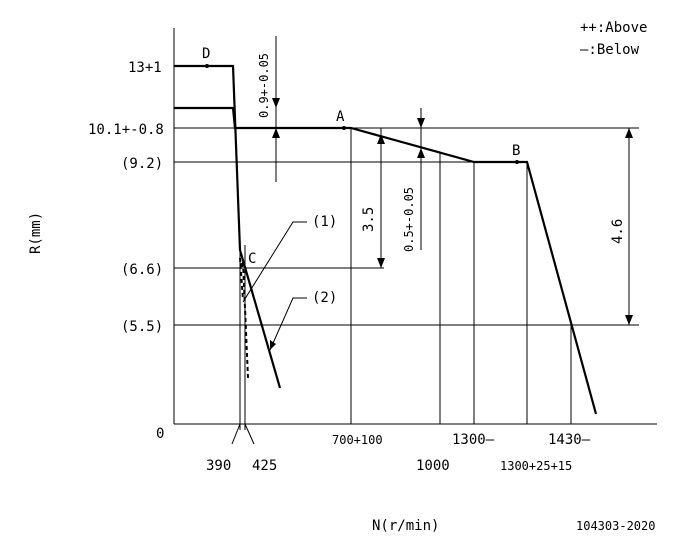  What do you see at coordinates (142, 270) in the screenshot?
I see `y-tick-6-6: (6.6)` at bounding box center [142, 270].